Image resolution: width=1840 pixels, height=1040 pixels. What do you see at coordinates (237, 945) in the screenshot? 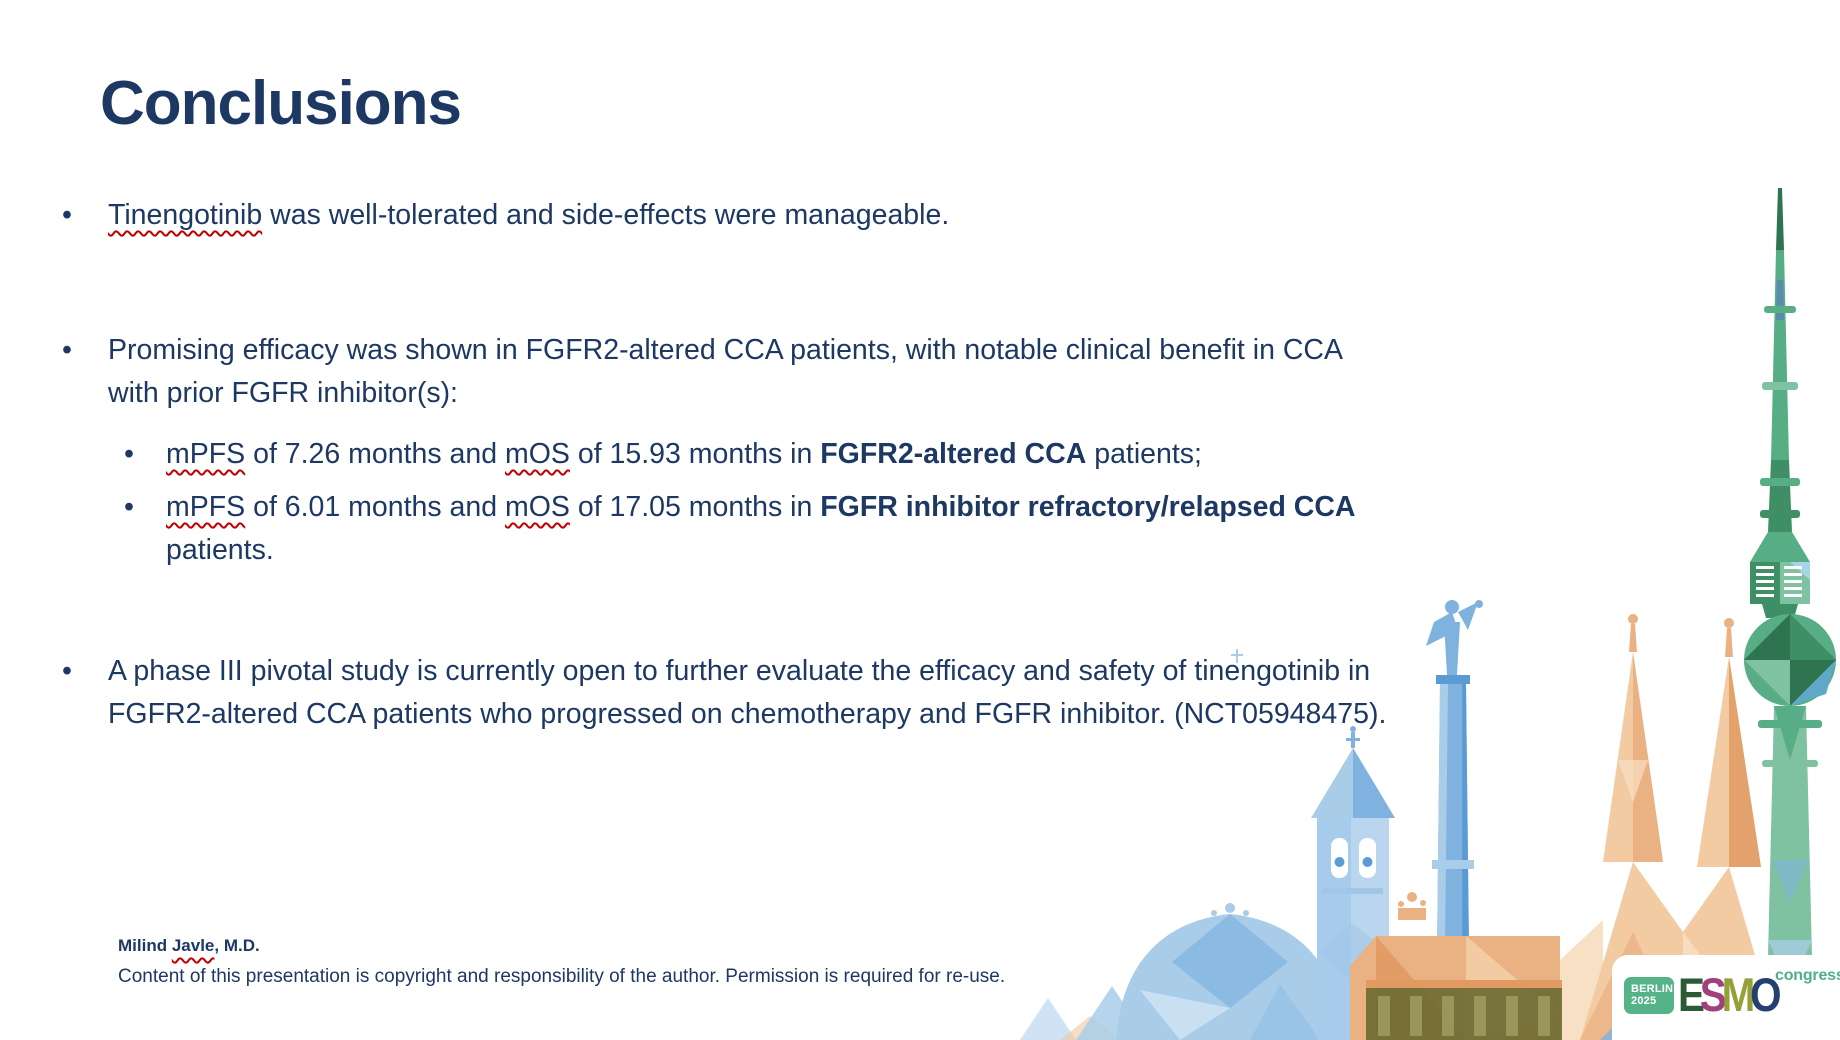
I see `text-segment: , M.D.` at bounding box center [237, 945].